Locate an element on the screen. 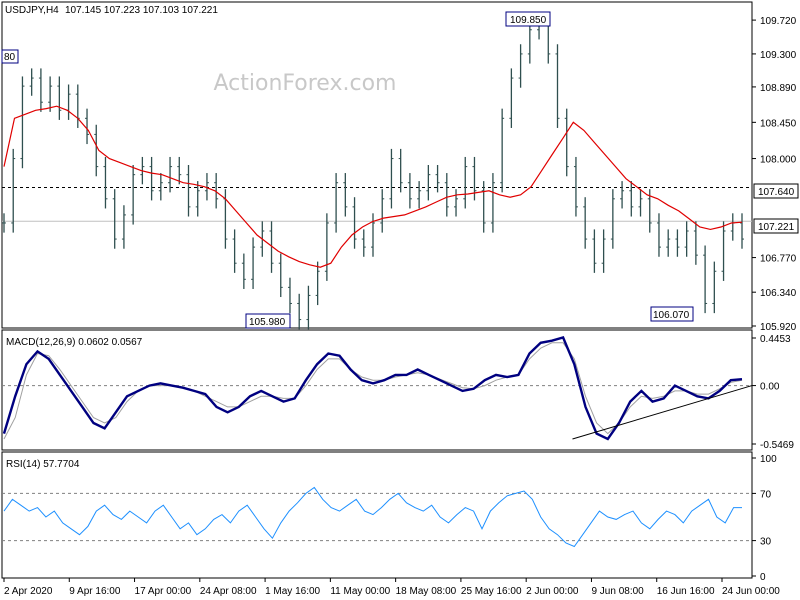 The width and height of the screenshot is (800, 600). svg-text: 109.850 is located at coordinates (528, 20).